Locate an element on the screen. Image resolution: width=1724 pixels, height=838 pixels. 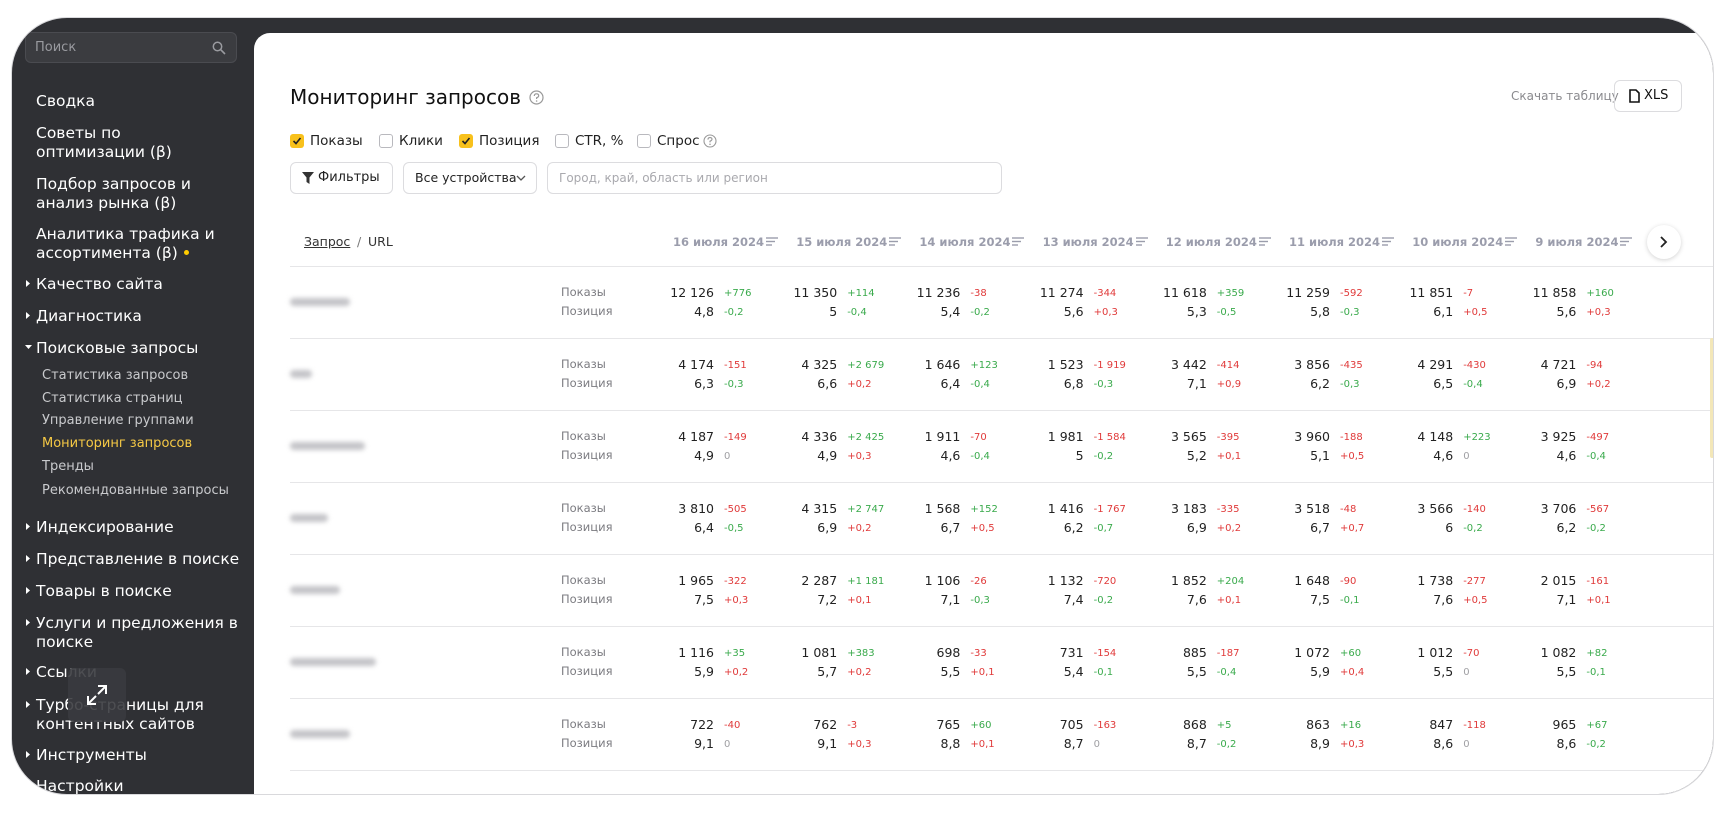
nav-item-label: Товары в поиске is located at coordinates (104, 591).